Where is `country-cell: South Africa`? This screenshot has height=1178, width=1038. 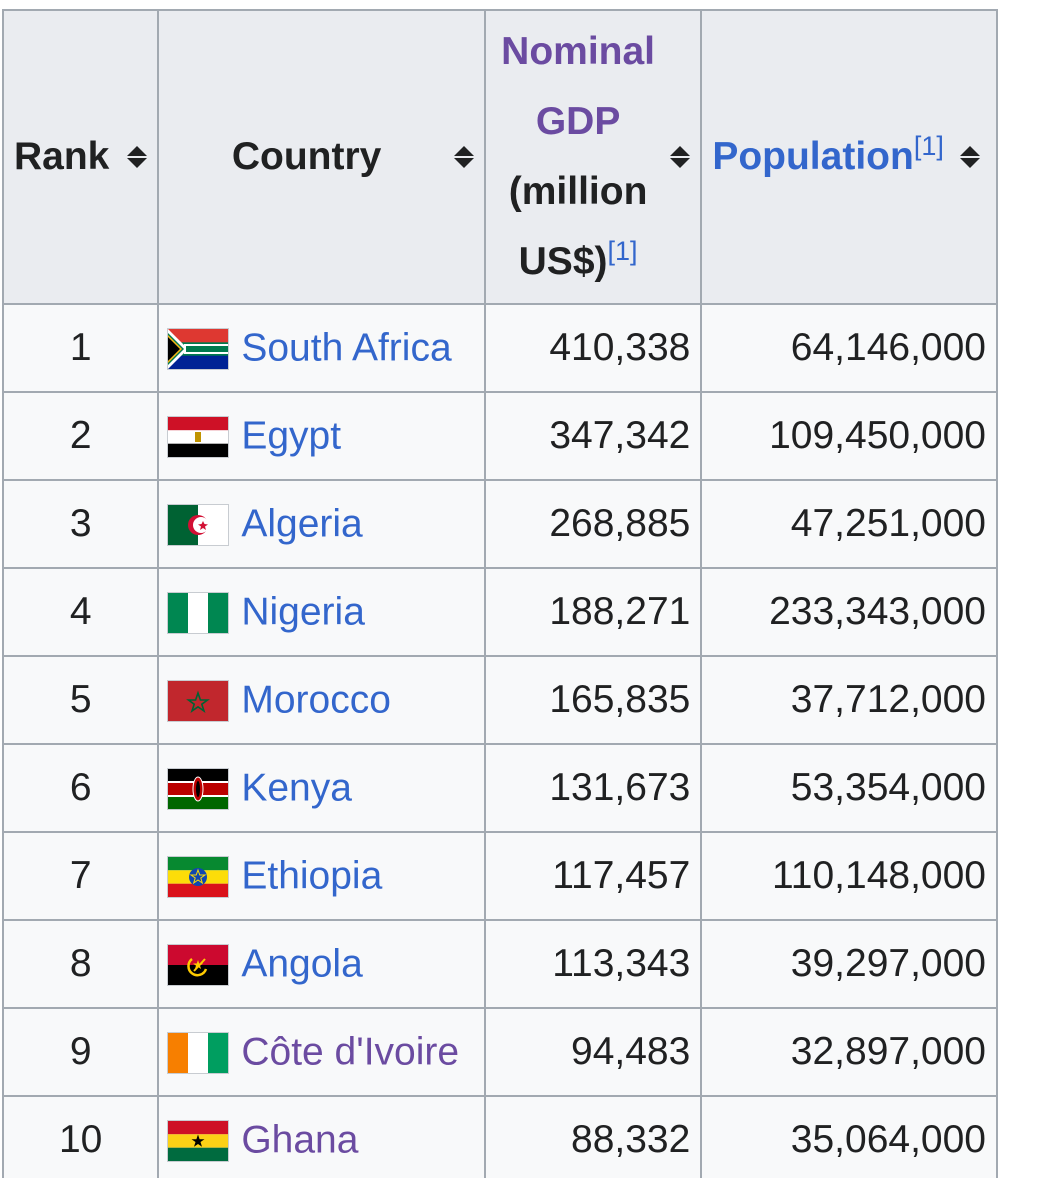
country-cell: South Africa is located at coordinates (321, 348).